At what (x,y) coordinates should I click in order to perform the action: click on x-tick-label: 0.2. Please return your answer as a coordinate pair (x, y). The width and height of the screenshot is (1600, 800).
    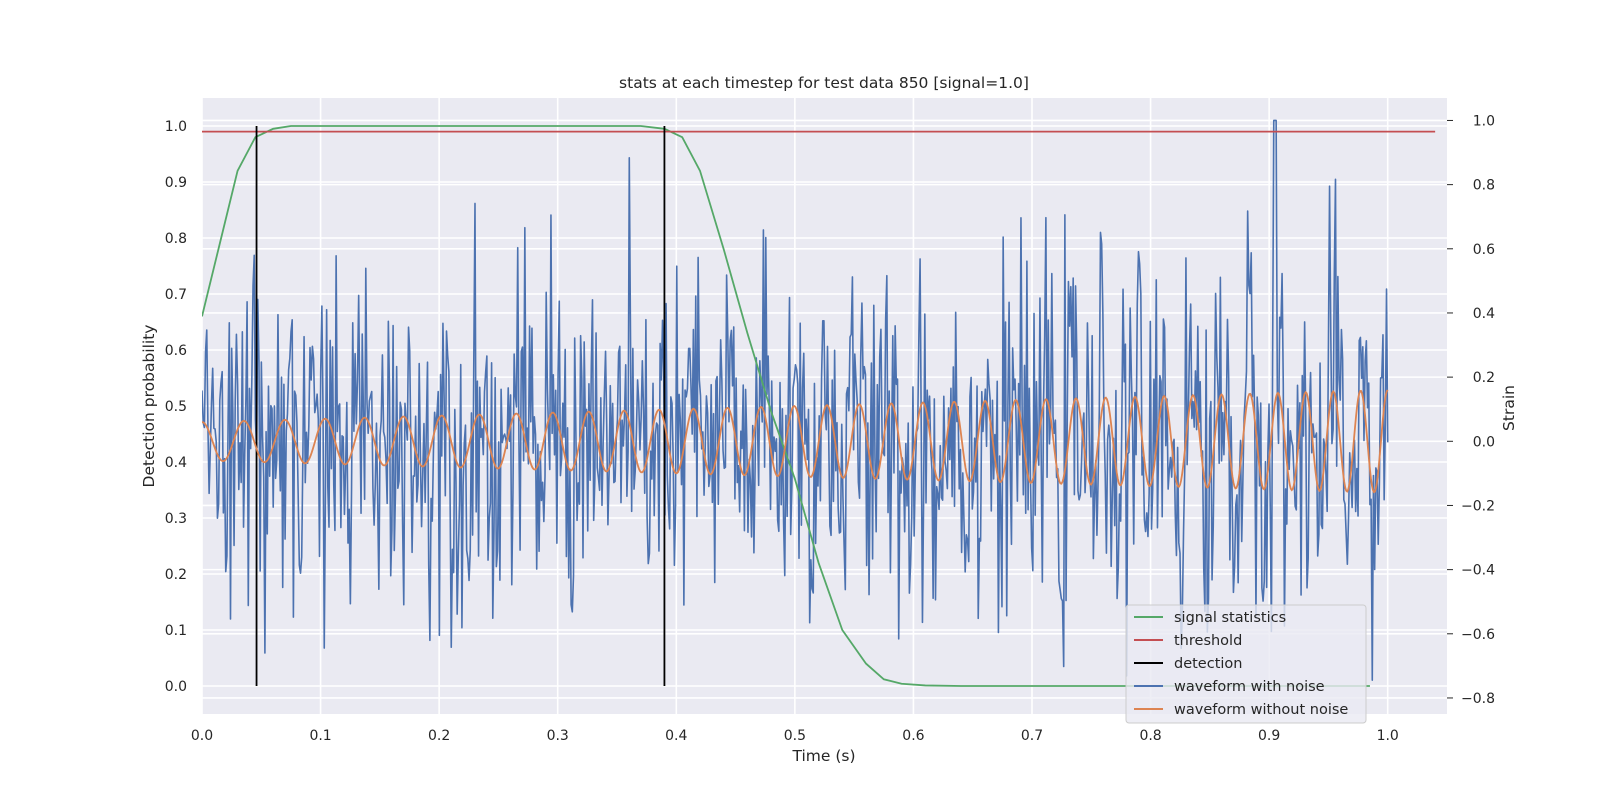
    Looking at the image, I should click on (439, 736).